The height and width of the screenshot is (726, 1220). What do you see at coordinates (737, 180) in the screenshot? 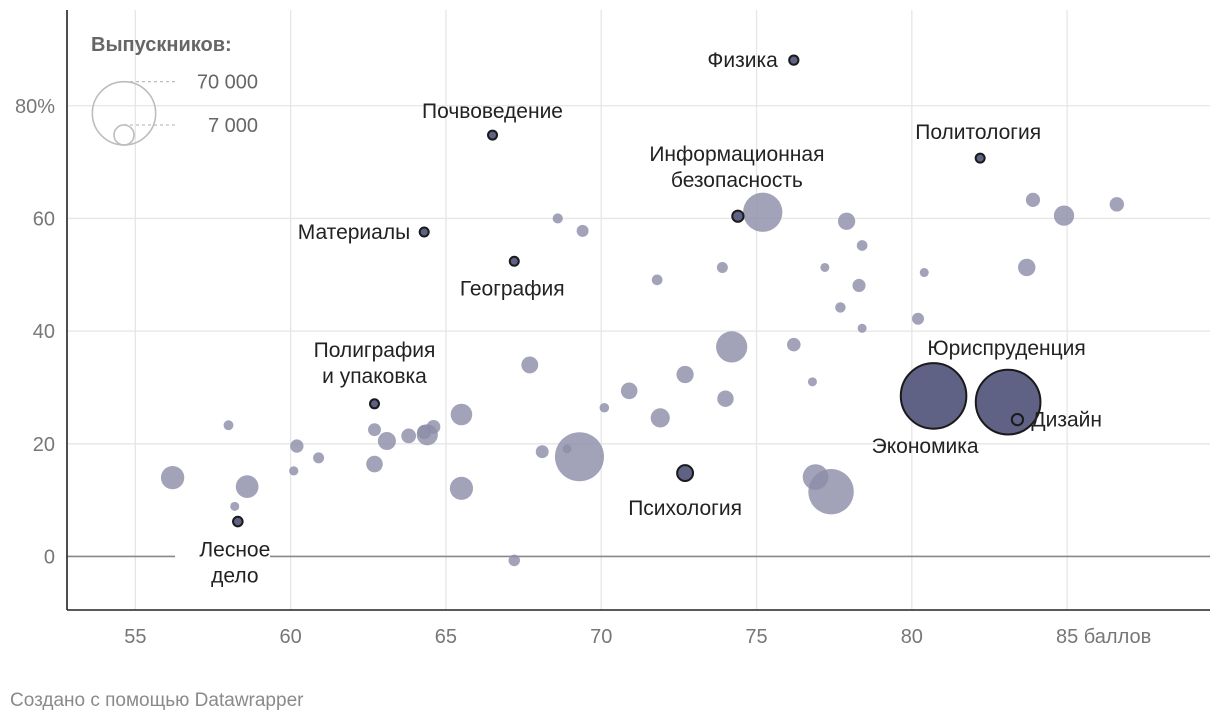
I see `point-label-line: безопасность` at bounding box center [737, 180].